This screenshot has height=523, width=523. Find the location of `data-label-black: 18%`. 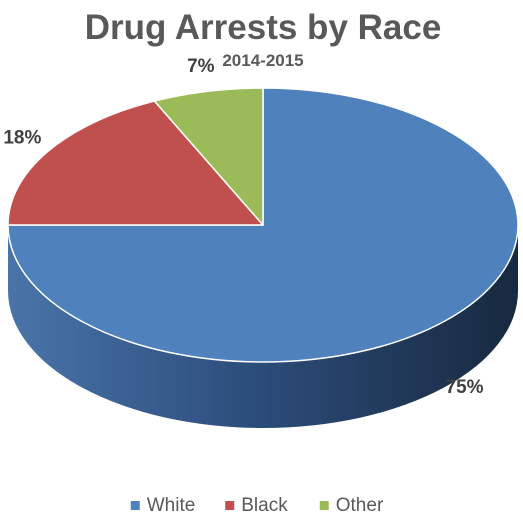

data-label-black: 18% is located at coordinates (22, 138).